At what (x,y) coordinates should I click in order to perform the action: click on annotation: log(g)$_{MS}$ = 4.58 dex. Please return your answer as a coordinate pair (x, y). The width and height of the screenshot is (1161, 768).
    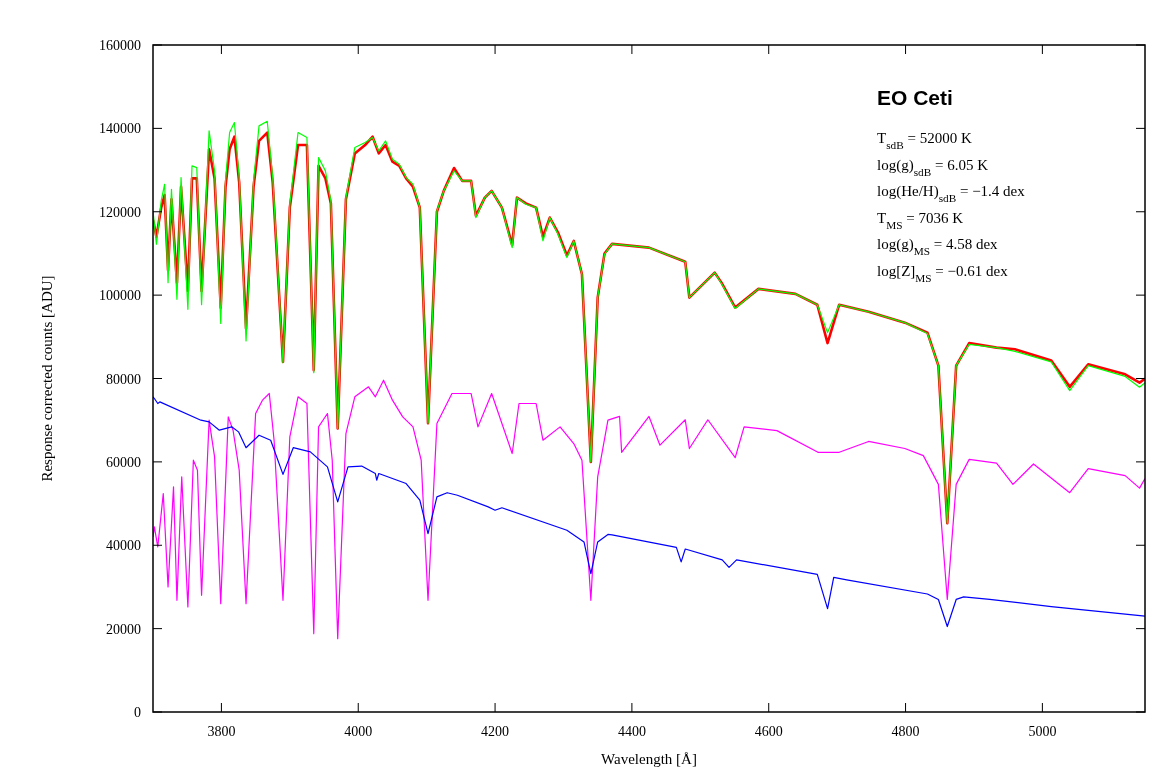
    Looking at the image, I should click on (938, 246).